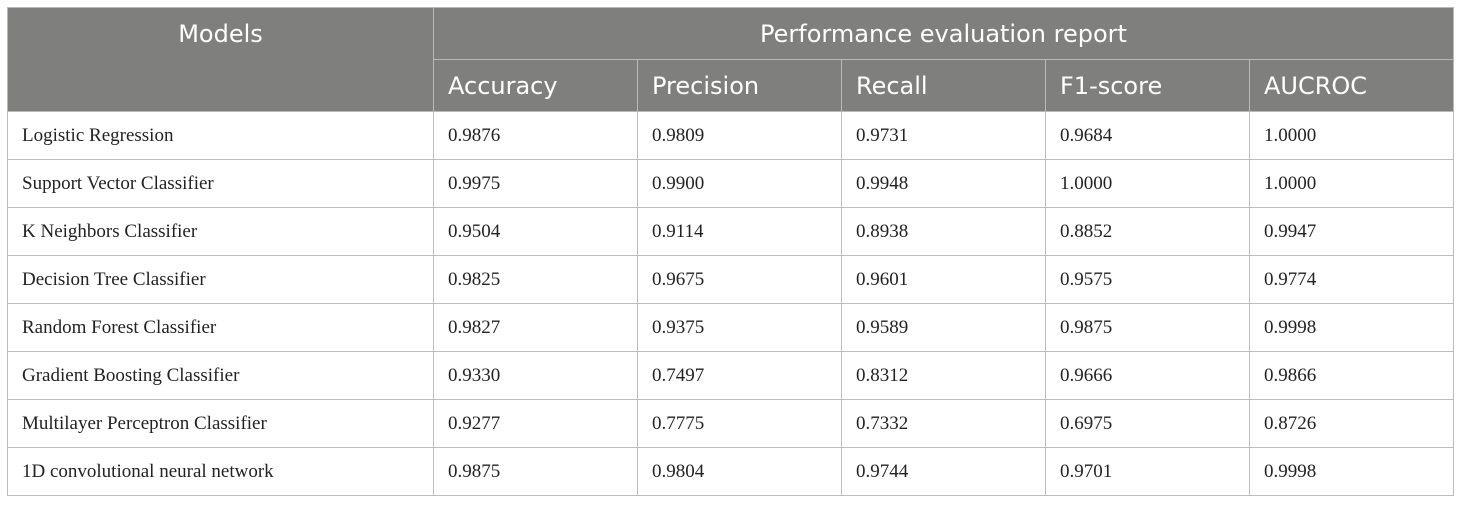 This screenshot has height=505, width=1460. I want to click on metric-header-recall: Recall, so click(943, 85).